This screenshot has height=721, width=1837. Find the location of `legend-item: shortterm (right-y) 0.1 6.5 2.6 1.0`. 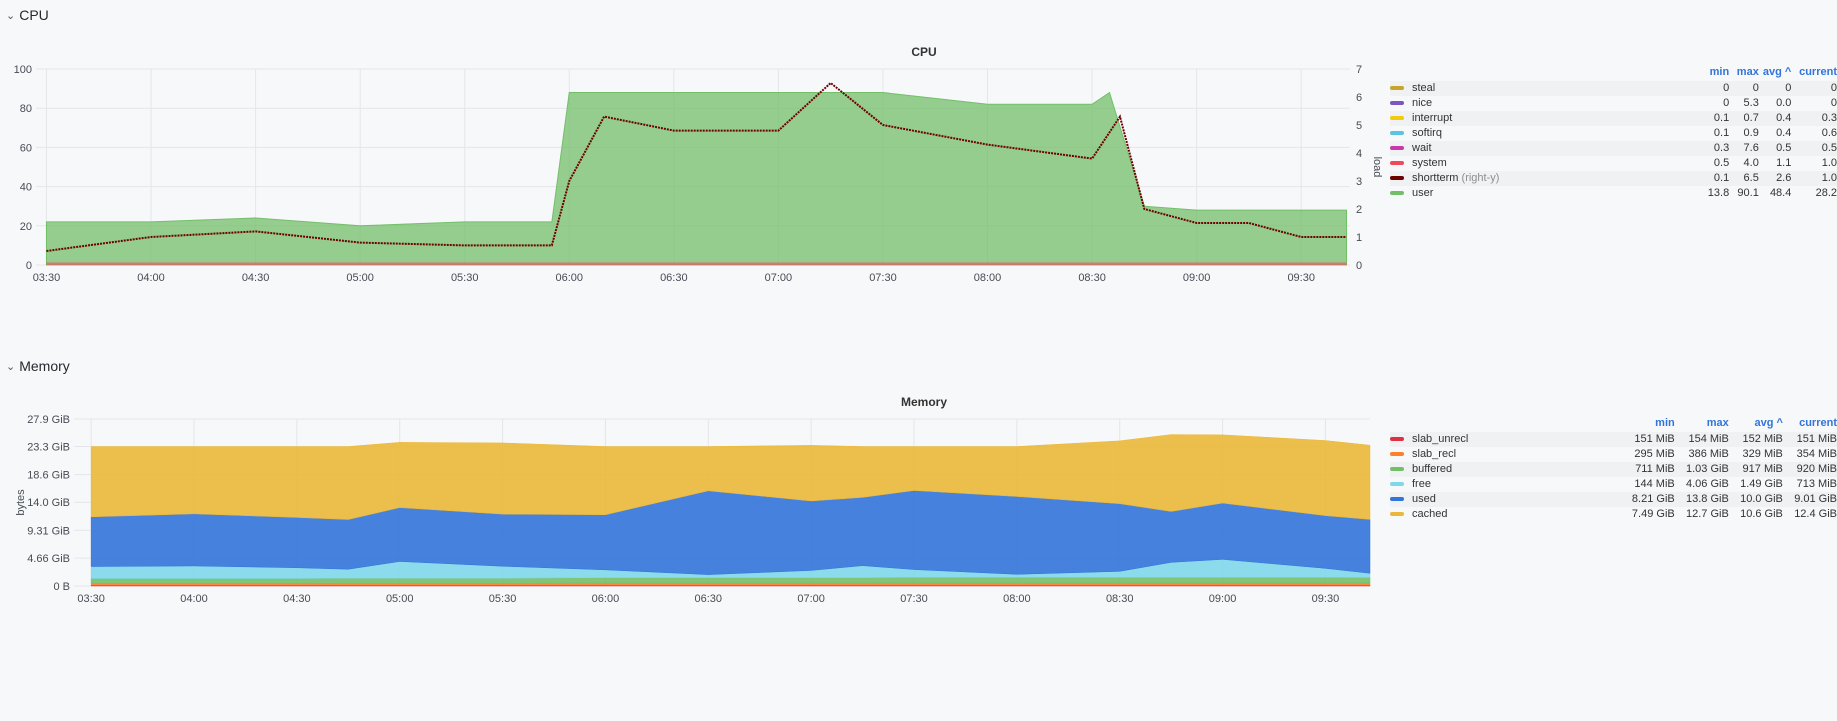

legend-item: shortterm (right-y) 0.1 6.5 2.6 1.0 is located at coordinates (1613, 178).